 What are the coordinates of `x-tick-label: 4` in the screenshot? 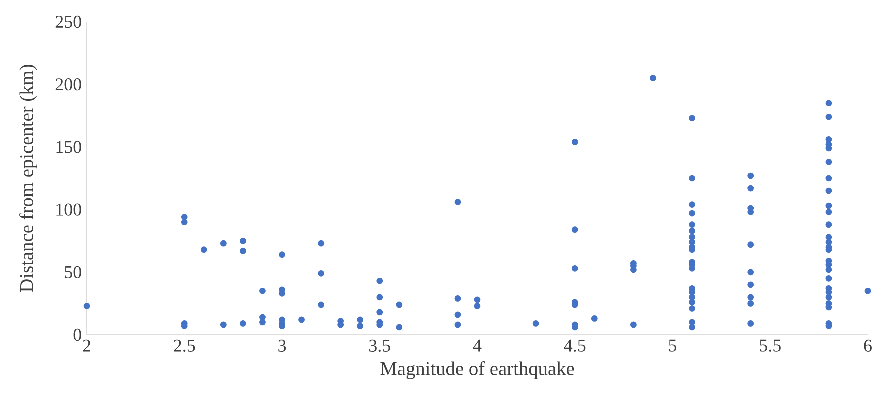 It's located at (477, 346).